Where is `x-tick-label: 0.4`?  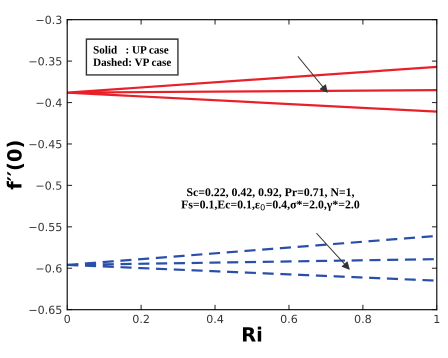 x-tick-label: 0.4 is located at coordinates (215, 319).